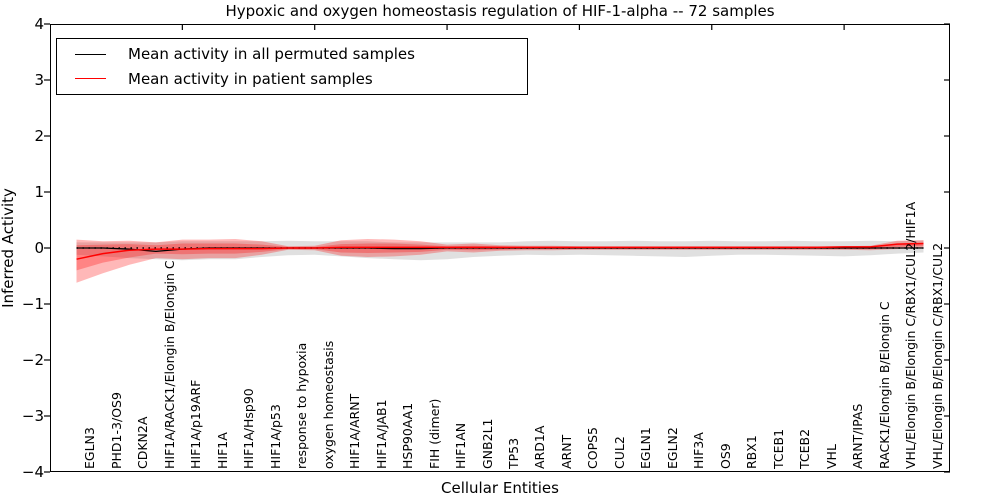 The image size is (1000, 500). I want to click on x-tick-label: HIF1A/RACK1/Elongin B/Elongin C, so click(169, 364).